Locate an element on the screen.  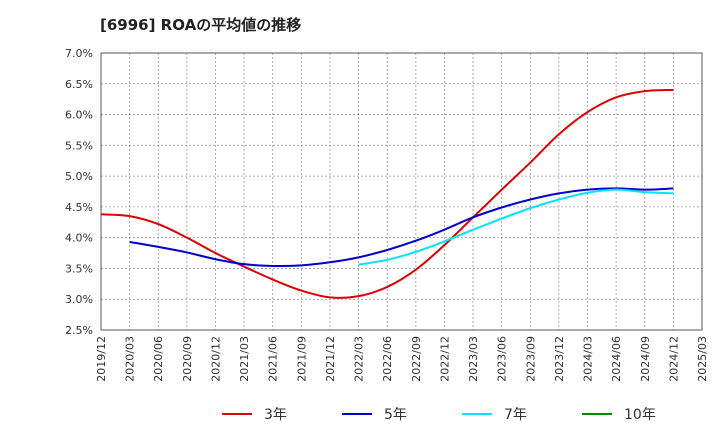
y-tick-label: 5.5% is located at coordinates (79, 145).